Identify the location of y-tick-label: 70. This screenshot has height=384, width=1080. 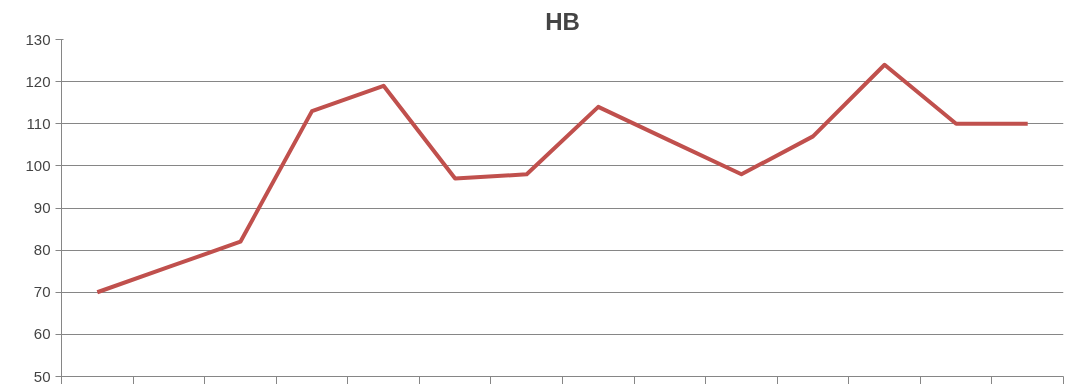
(42, 292).